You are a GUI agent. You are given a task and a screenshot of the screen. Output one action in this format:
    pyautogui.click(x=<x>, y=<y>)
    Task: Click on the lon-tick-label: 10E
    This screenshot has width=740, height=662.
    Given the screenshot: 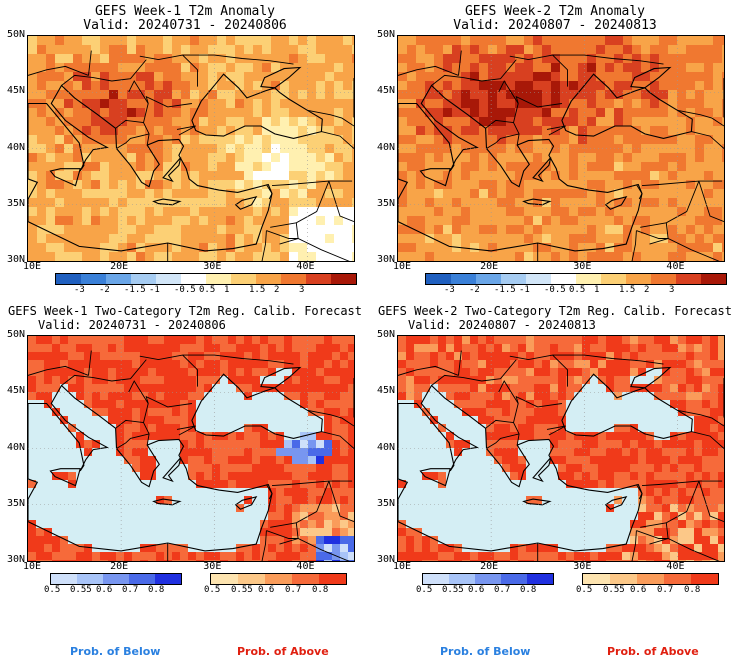 What is the action you would take?
    pyautogui.click(x=402, y=266)
    